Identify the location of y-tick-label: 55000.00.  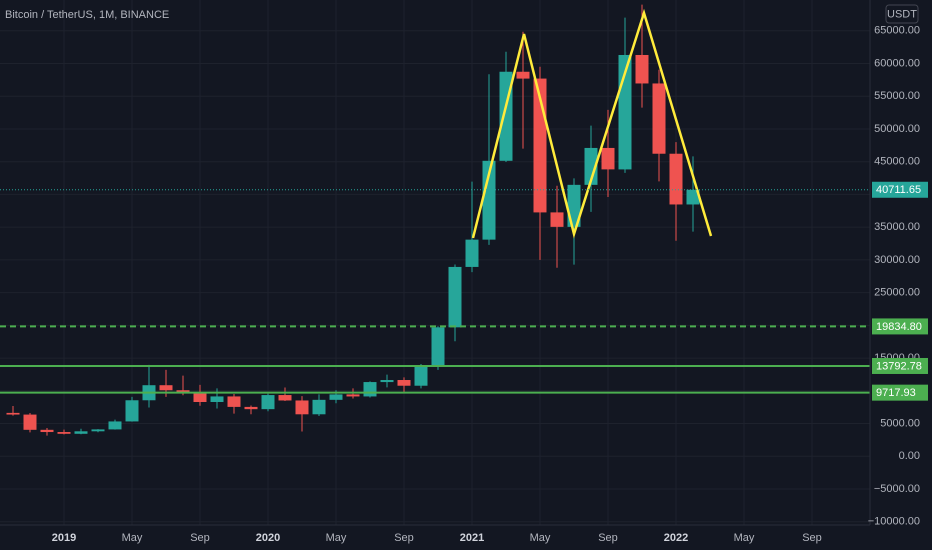
(897, 96).